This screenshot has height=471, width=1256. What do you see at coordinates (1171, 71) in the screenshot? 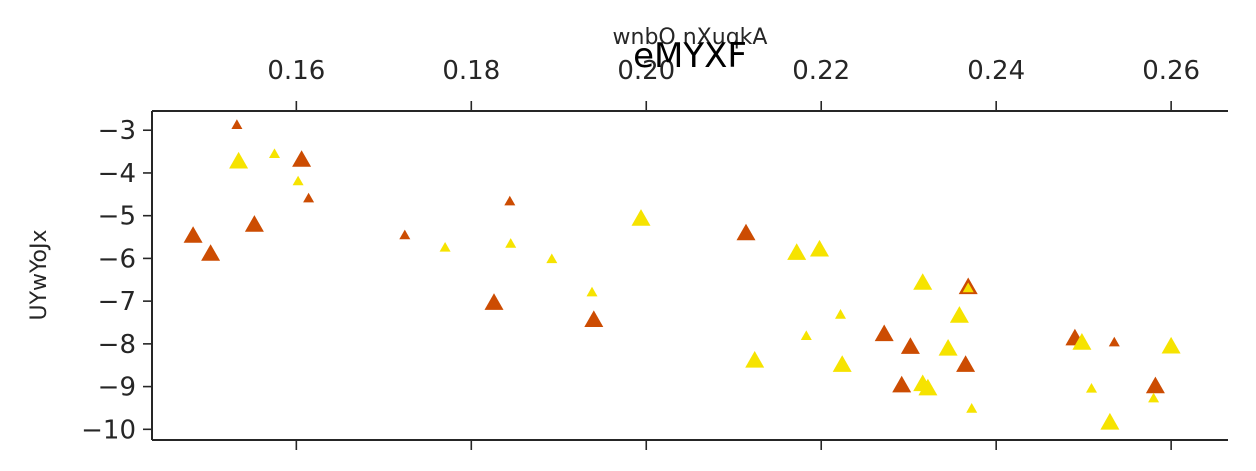
I see `x-tick-label: 0.26` at bounding box center [1171, 71].